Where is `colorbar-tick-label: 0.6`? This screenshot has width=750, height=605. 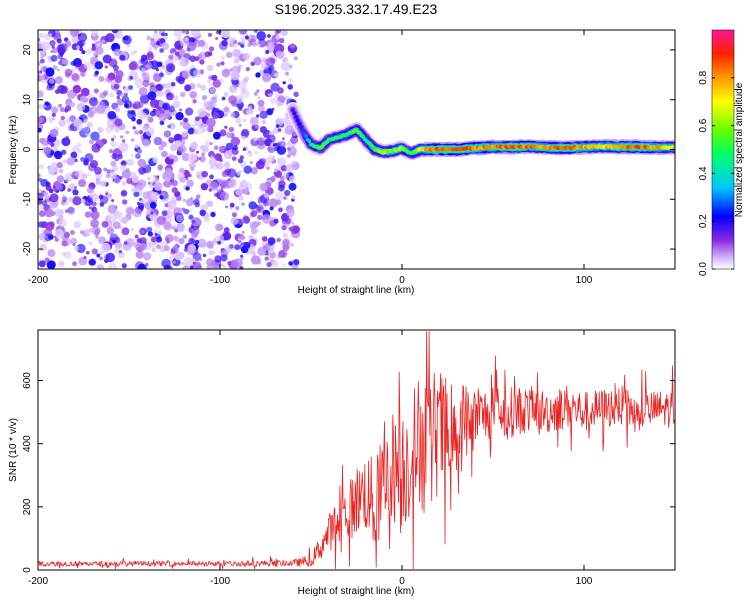
colorbar-tick-label: 0.6 is located at coordinates (703, 125).